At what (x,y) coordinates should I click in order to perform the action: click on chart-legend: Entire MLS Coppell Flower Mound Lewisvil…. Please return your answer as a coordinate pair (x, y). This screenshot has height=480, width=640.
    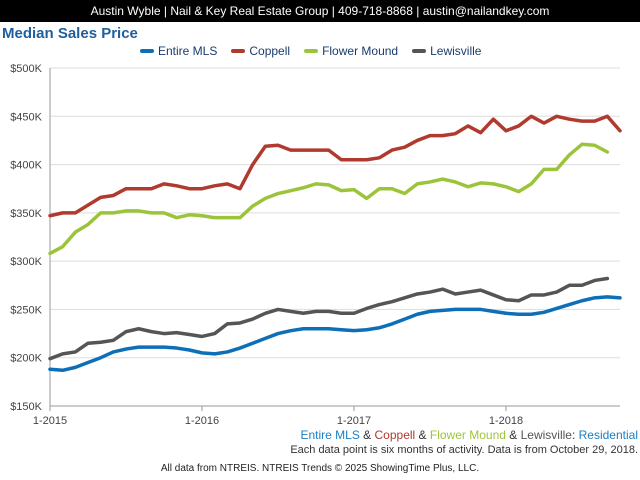
    Looking at the image, I should click on (310, 51).